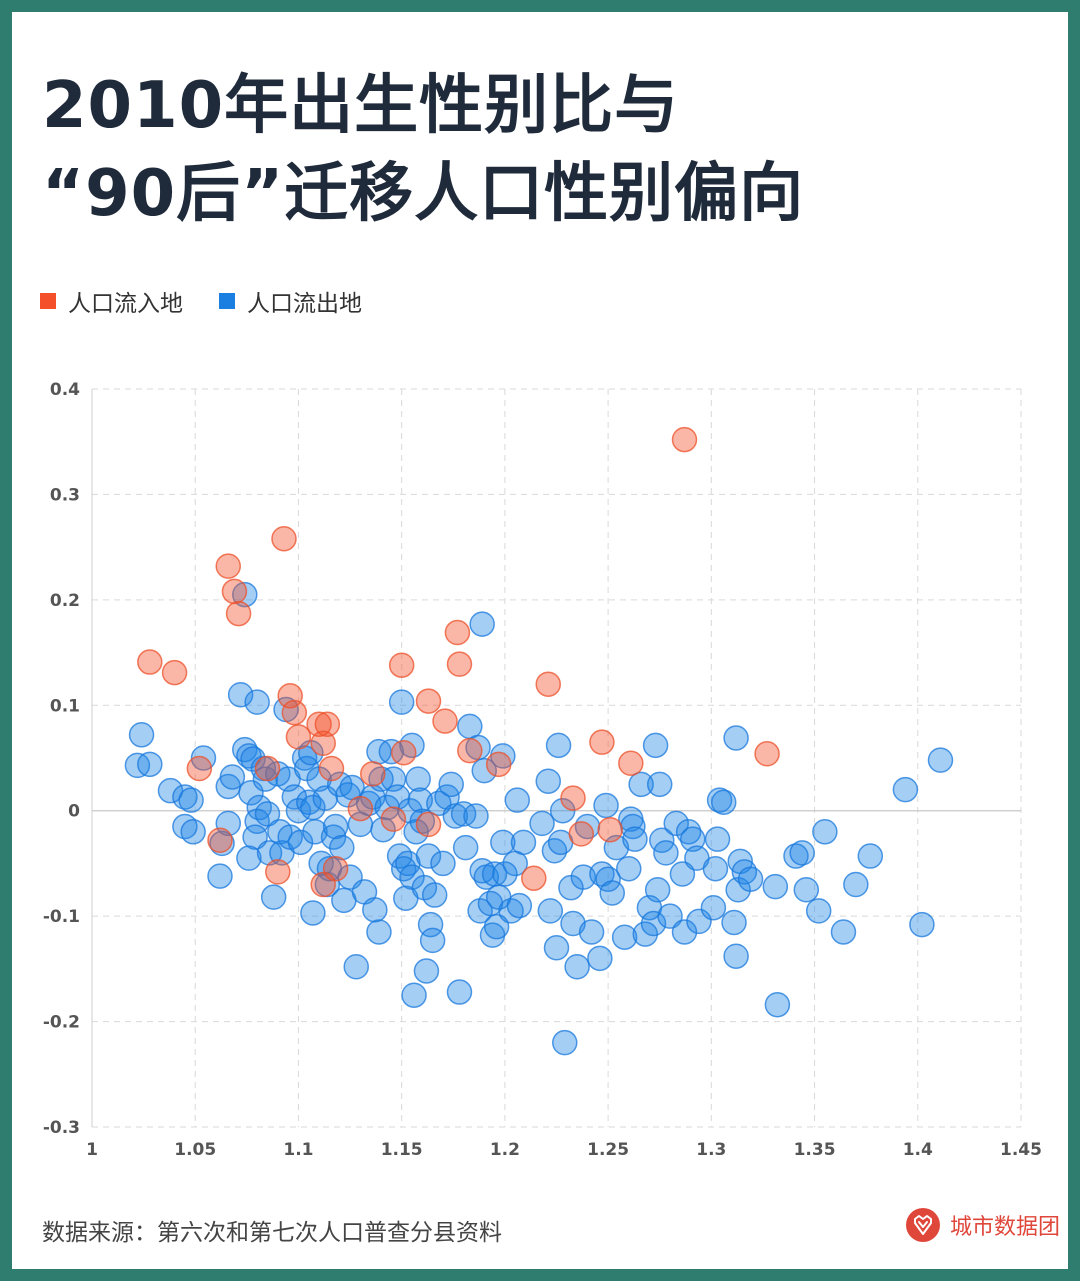 The image size is (1080, 1281). Describe the element at coordinates (65, 390) in the screenshot. I see `y-tick-label: 0.4` at that location.